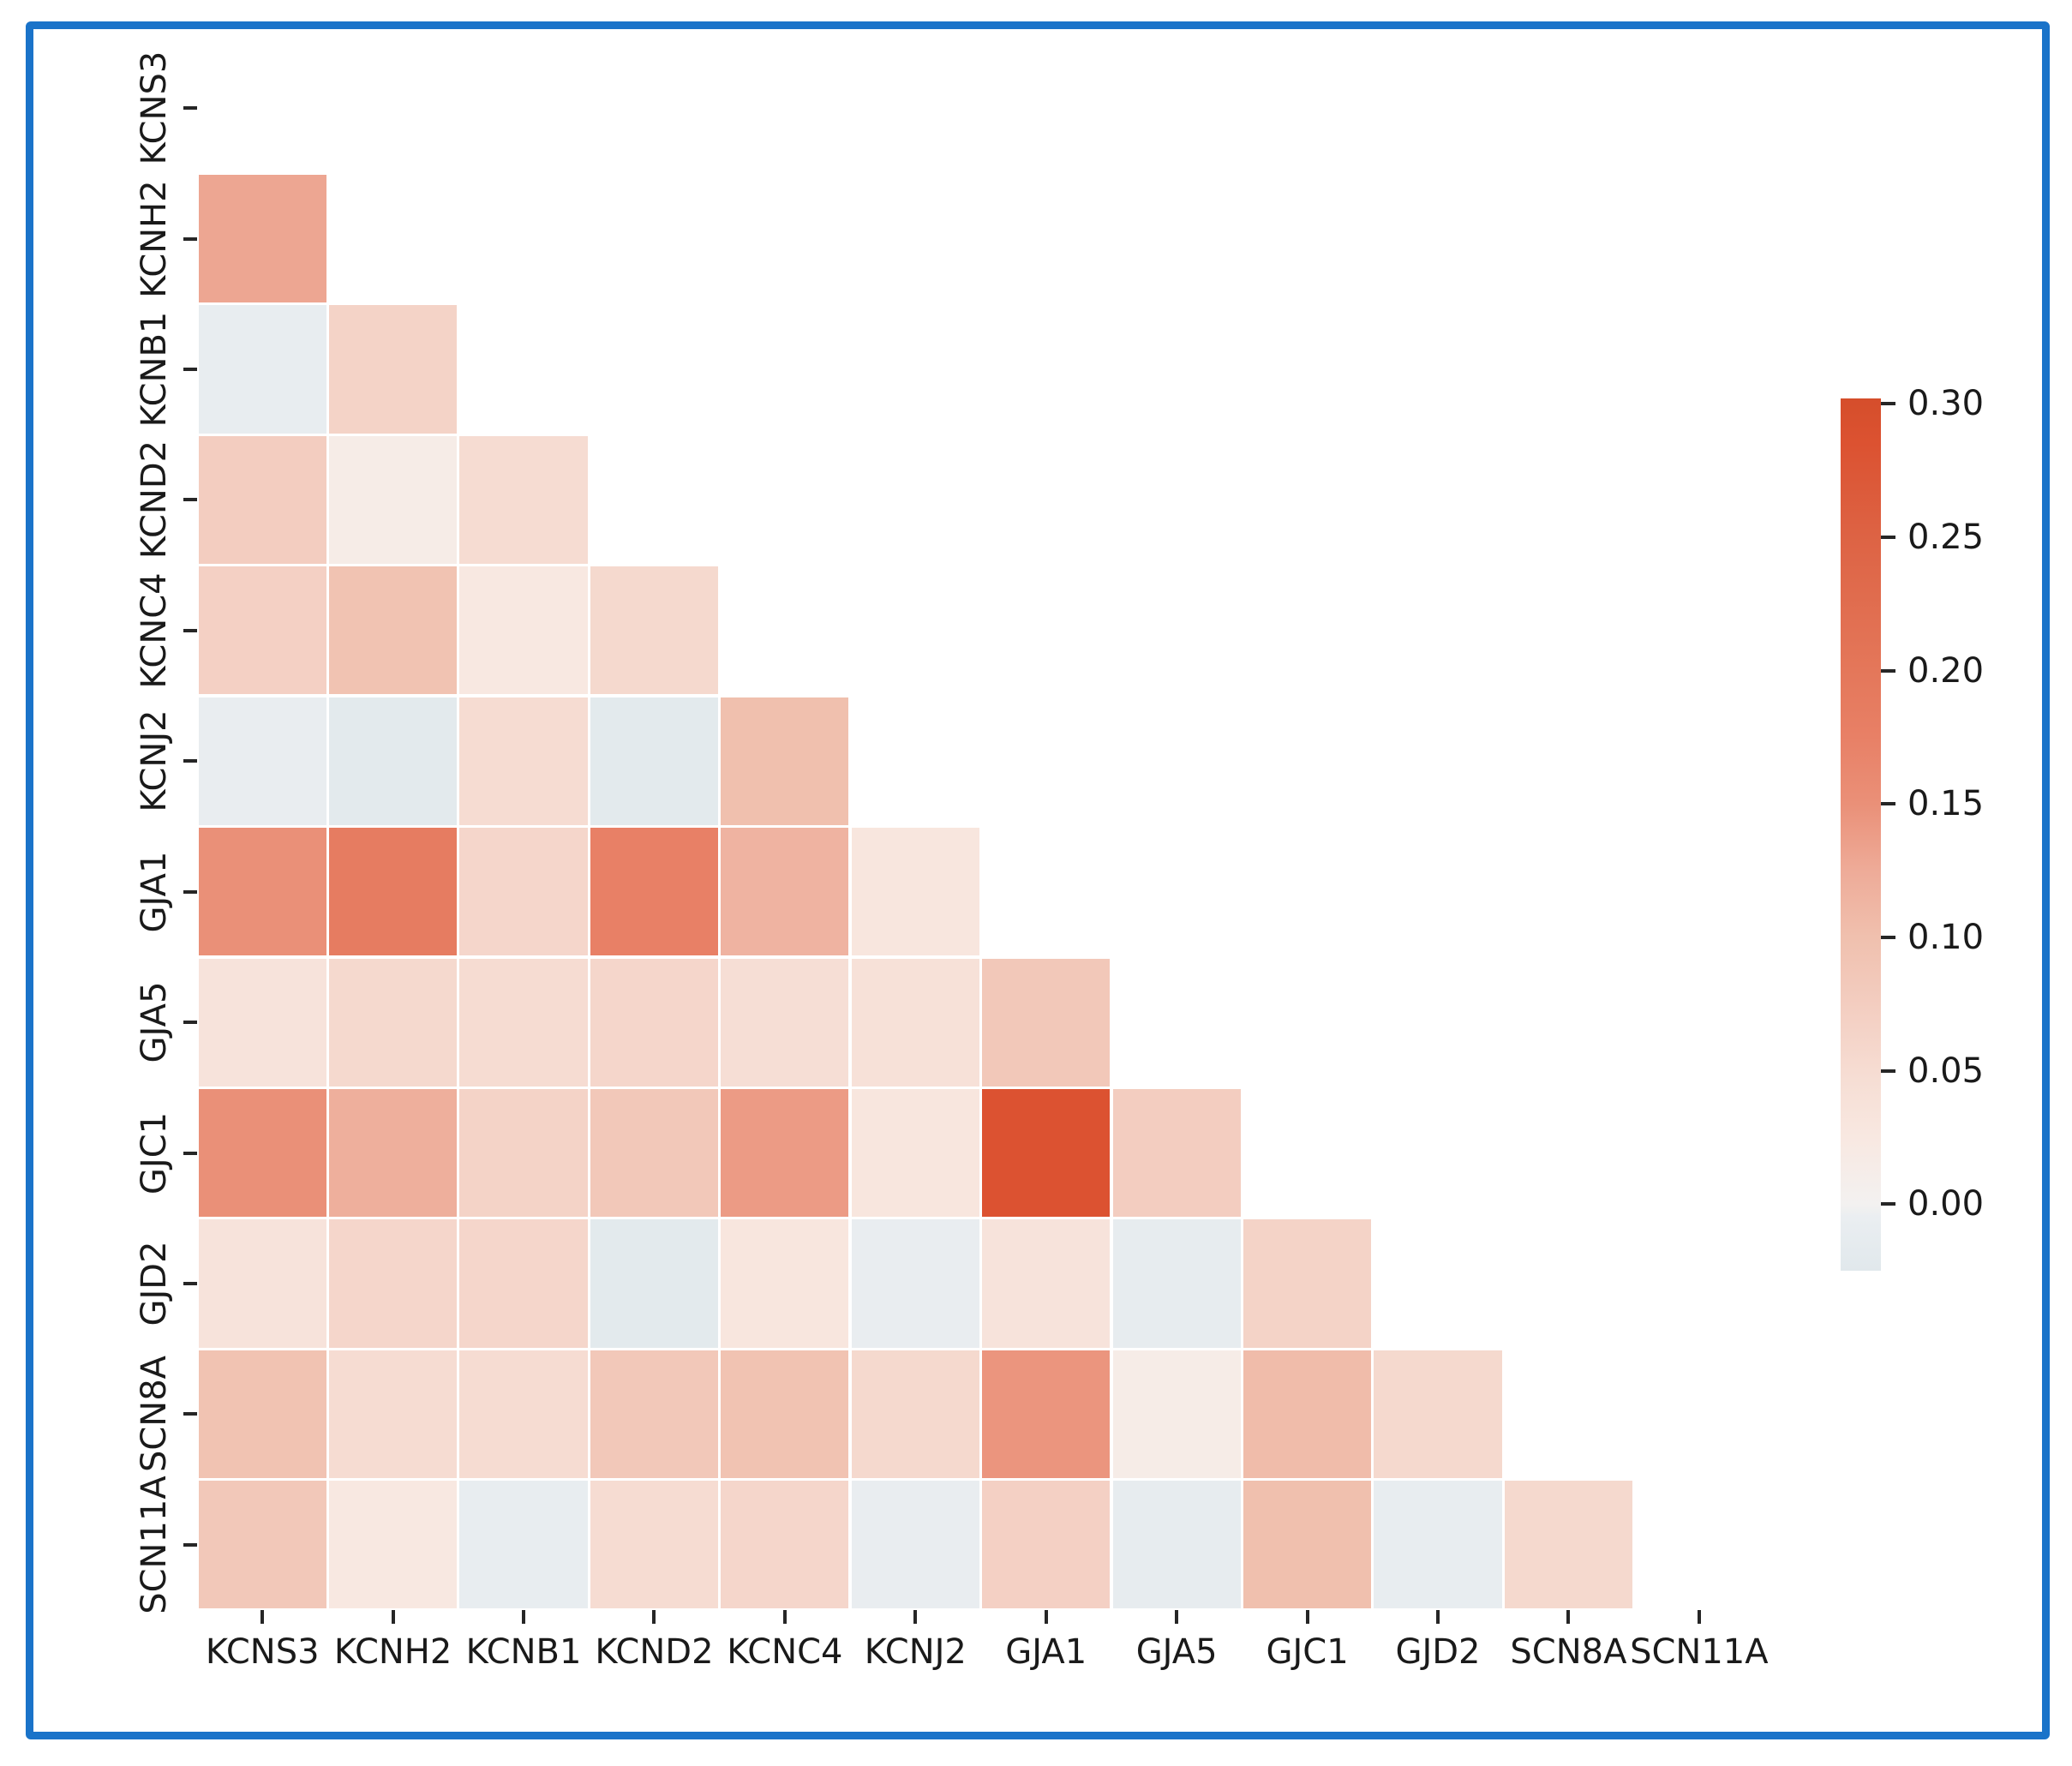 The image size is (2072, 1766). Describe the element at coordinates (262, 630) in the screenshot. I see `heatmap-cell-KCNC4-KCNS3` at that location.